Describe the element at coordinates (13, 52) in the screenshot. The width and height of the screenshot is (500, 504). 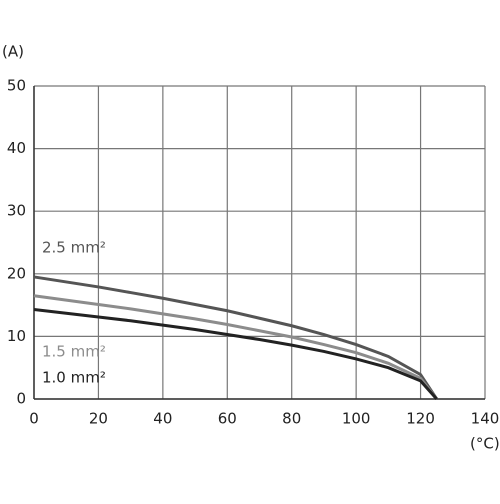
I see `y-axis-label: (A)` at that location.